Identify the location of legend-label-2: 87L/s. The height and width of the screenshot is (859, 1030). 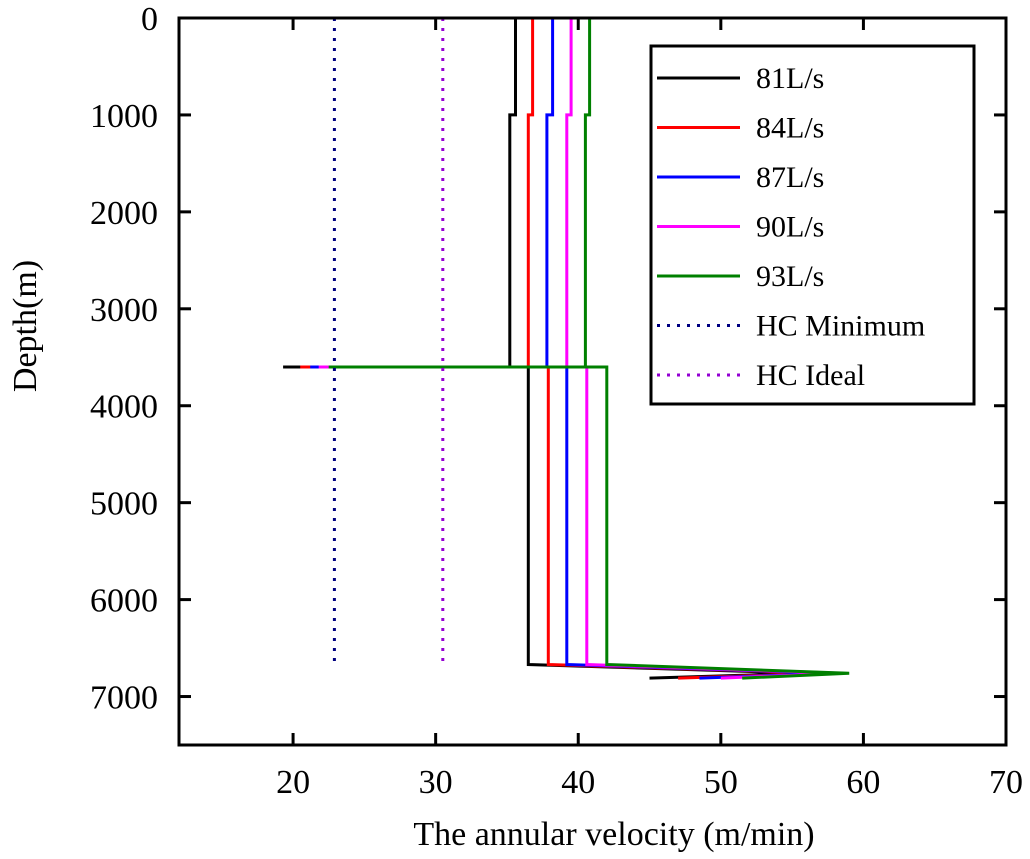
(790, 177).